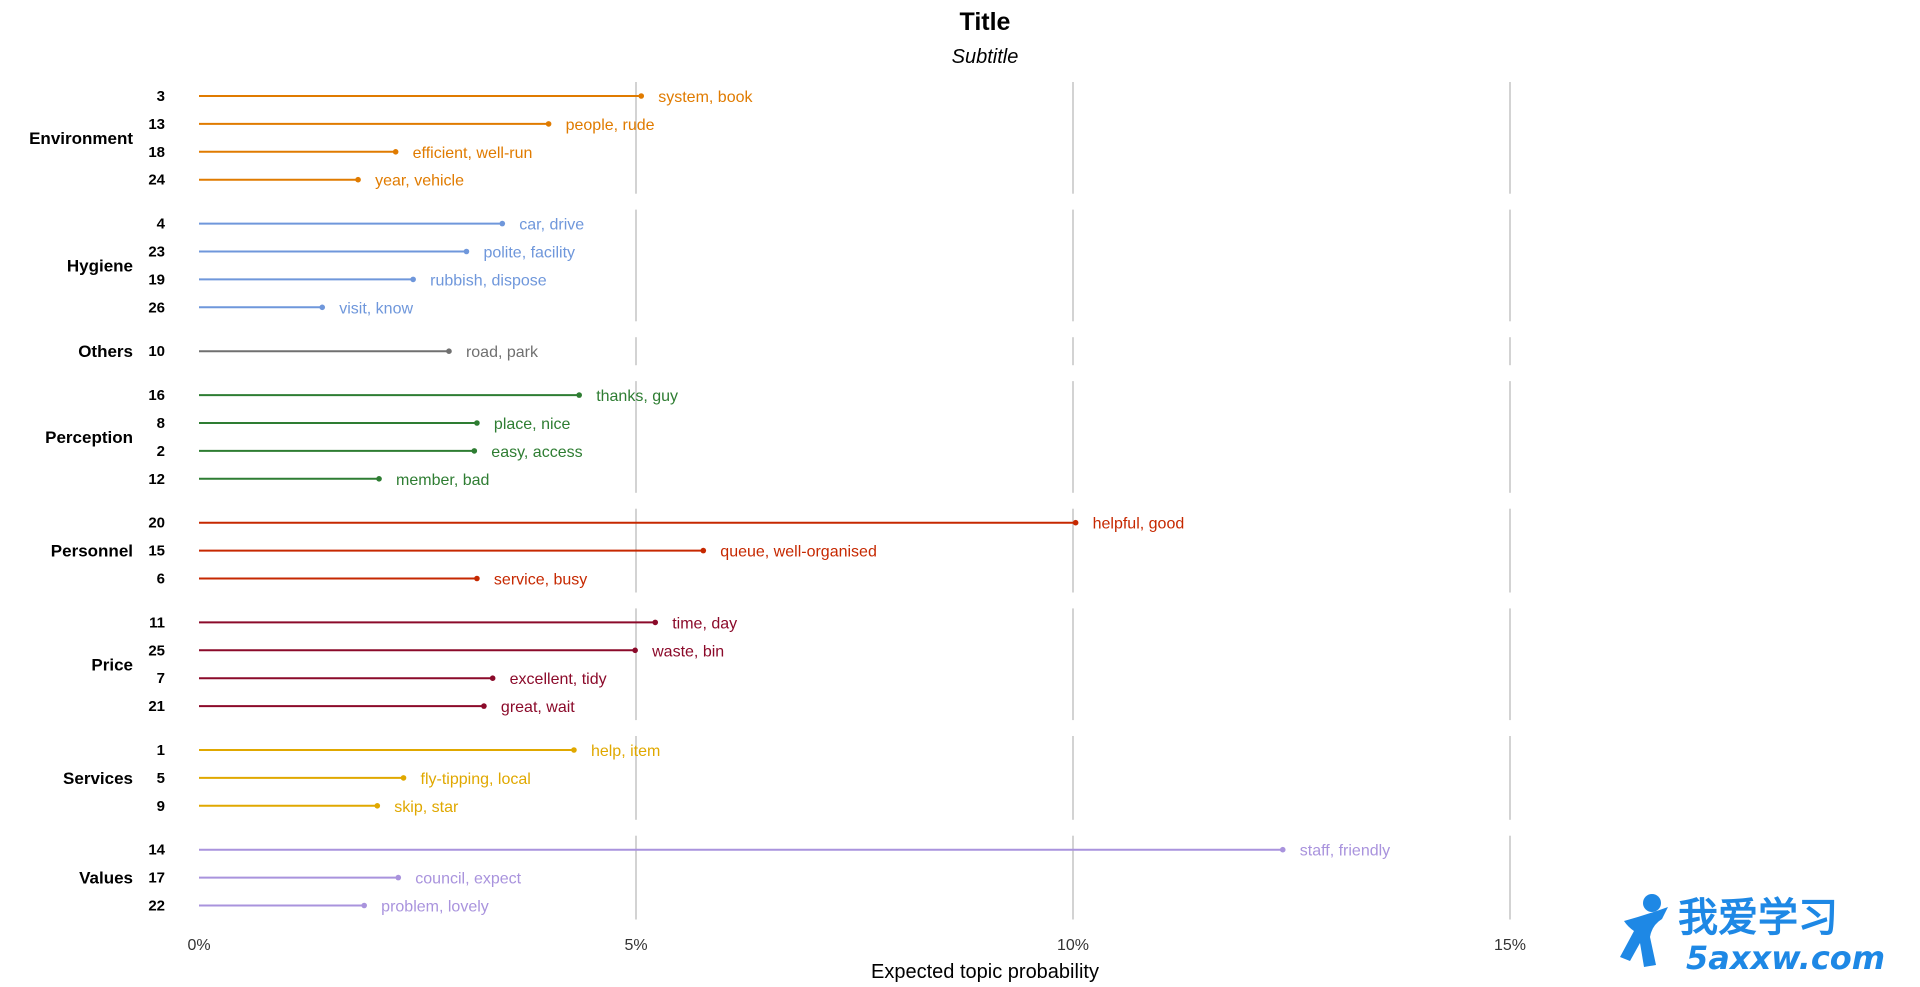 This screenshot has width=1920, height=987. Describe the element at coordinates (529, 253) in the screenshot. I see `topic-terms-23: polite, facility` at that location.